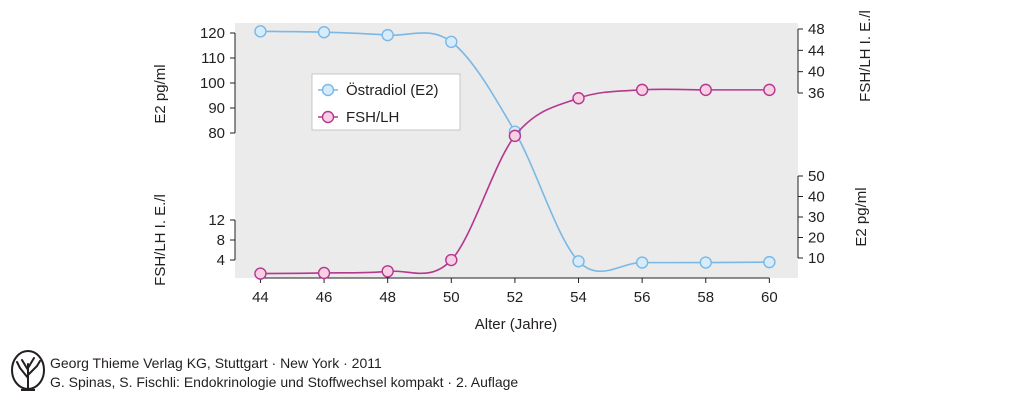 Image resolution: width=1024 pixels, height=406 pixels. Describe the element at coordinates (816, 93) in the screenshot. I see `y-tick-label-right-upper: 36` at that location.